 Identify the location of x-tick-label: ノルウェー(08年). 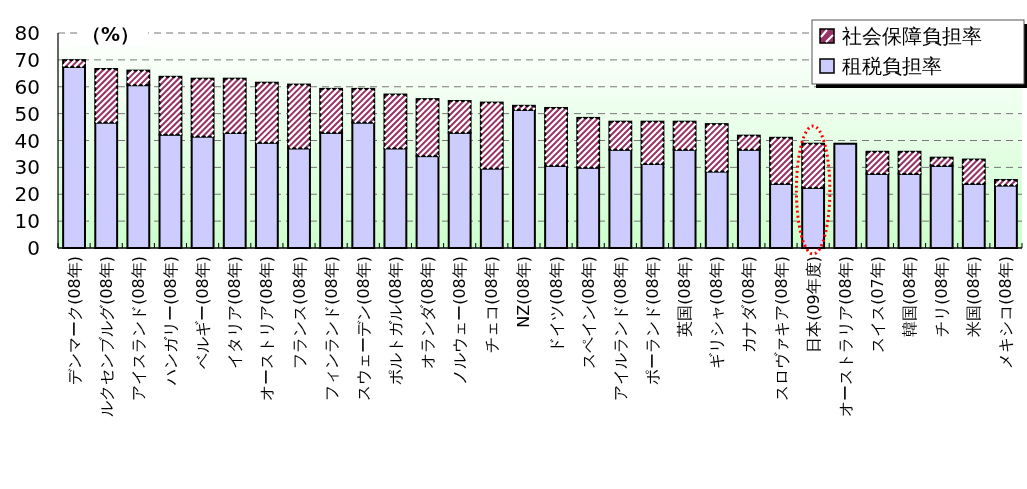
(460, 320).